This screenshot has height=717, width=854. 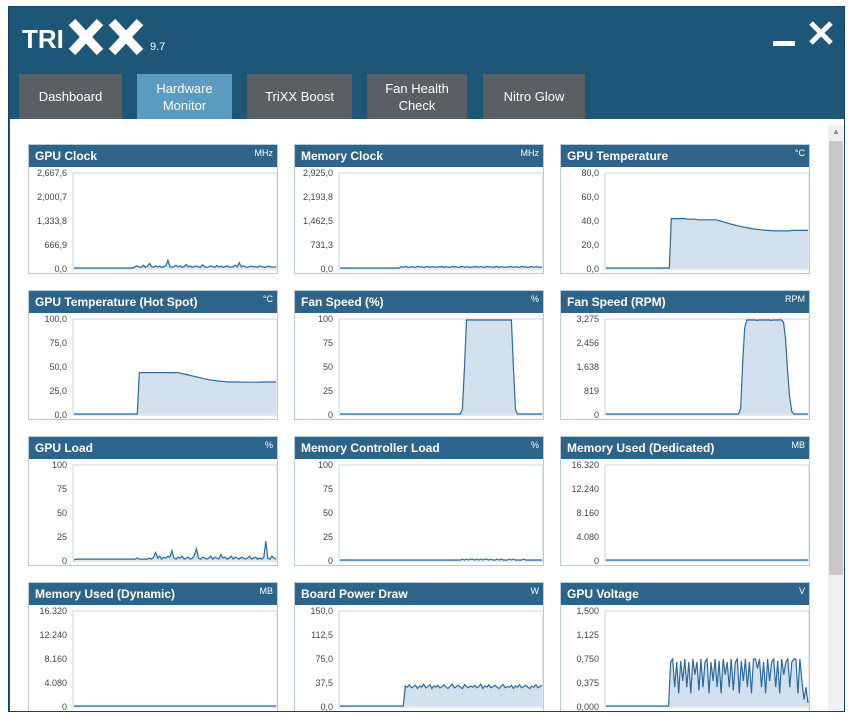 I want to click on chart-plot: 2,925,0 2,193,8 1,462,5 731,3 0,0, so click(x=423, y=220).